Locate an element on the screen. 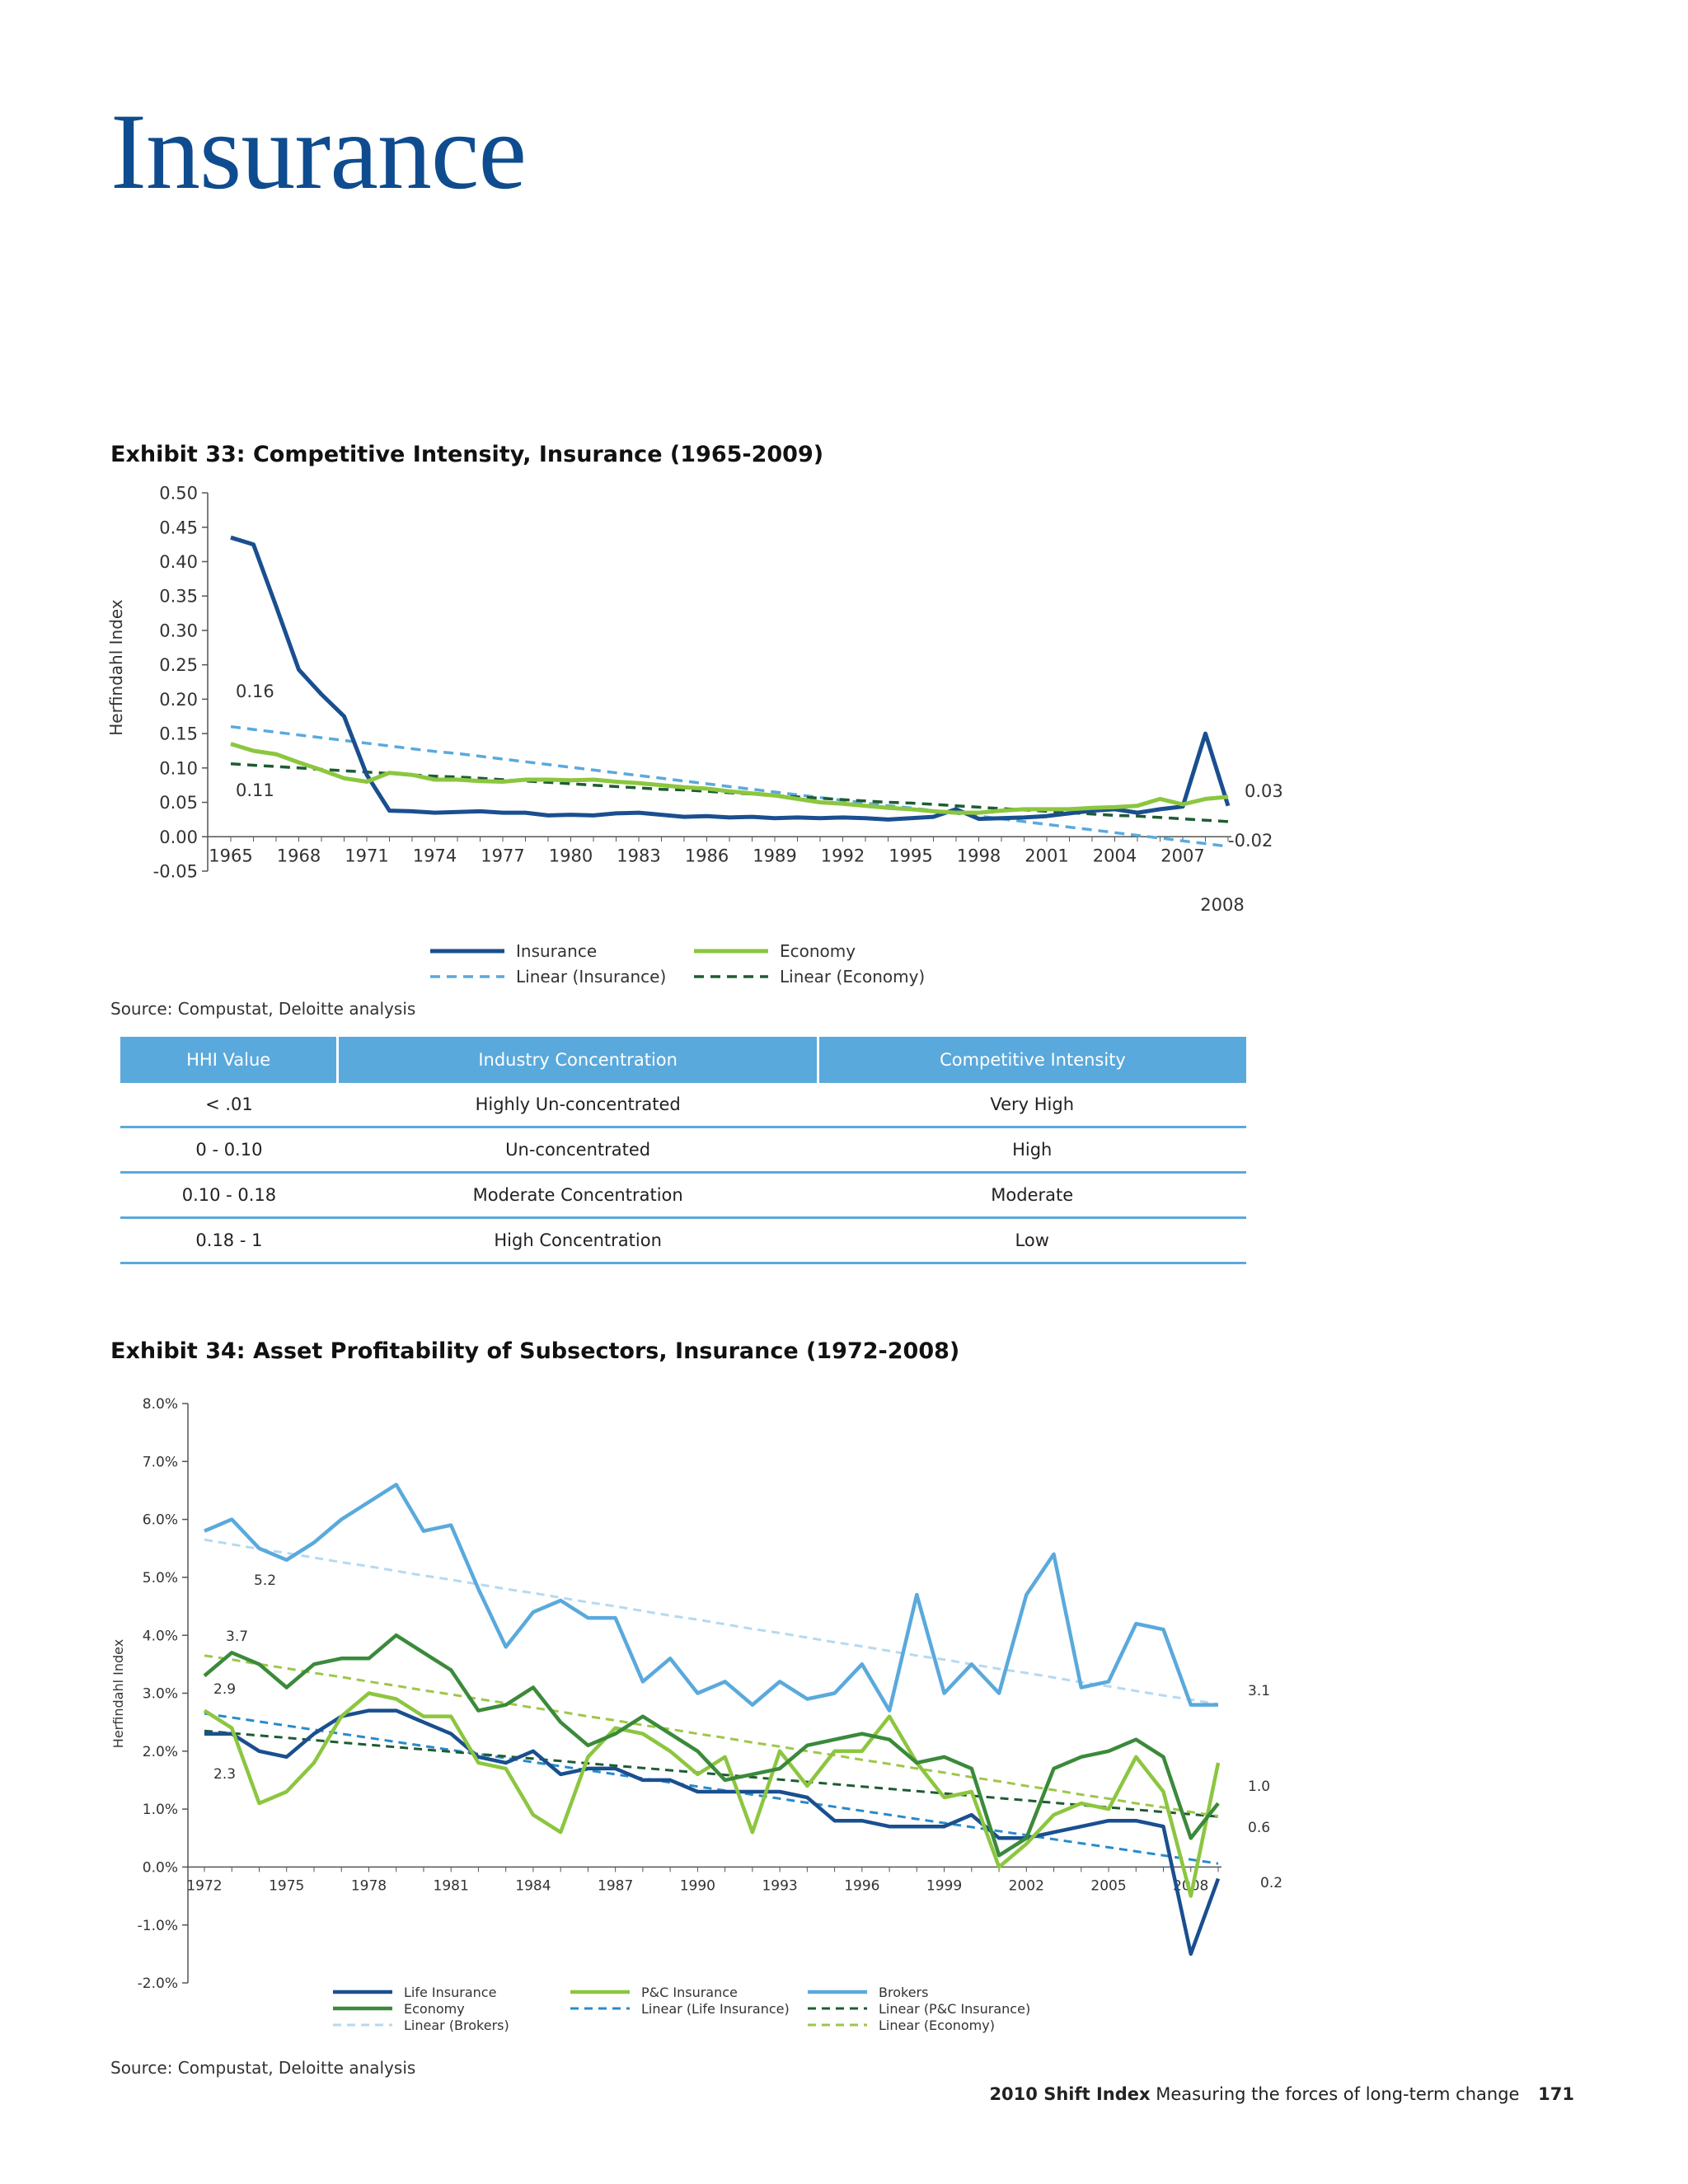 The width and height of the screenshot is (1688, 2184). table-cell: High Concentration is located at coordinates (577, 1240).